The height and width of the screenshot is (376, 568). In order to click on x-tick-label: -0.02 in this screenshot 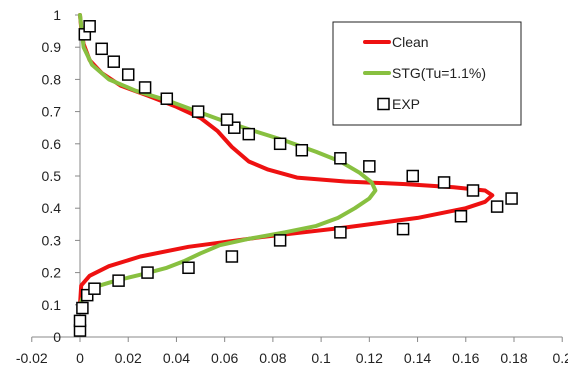, I will do `click(32, 358)`.